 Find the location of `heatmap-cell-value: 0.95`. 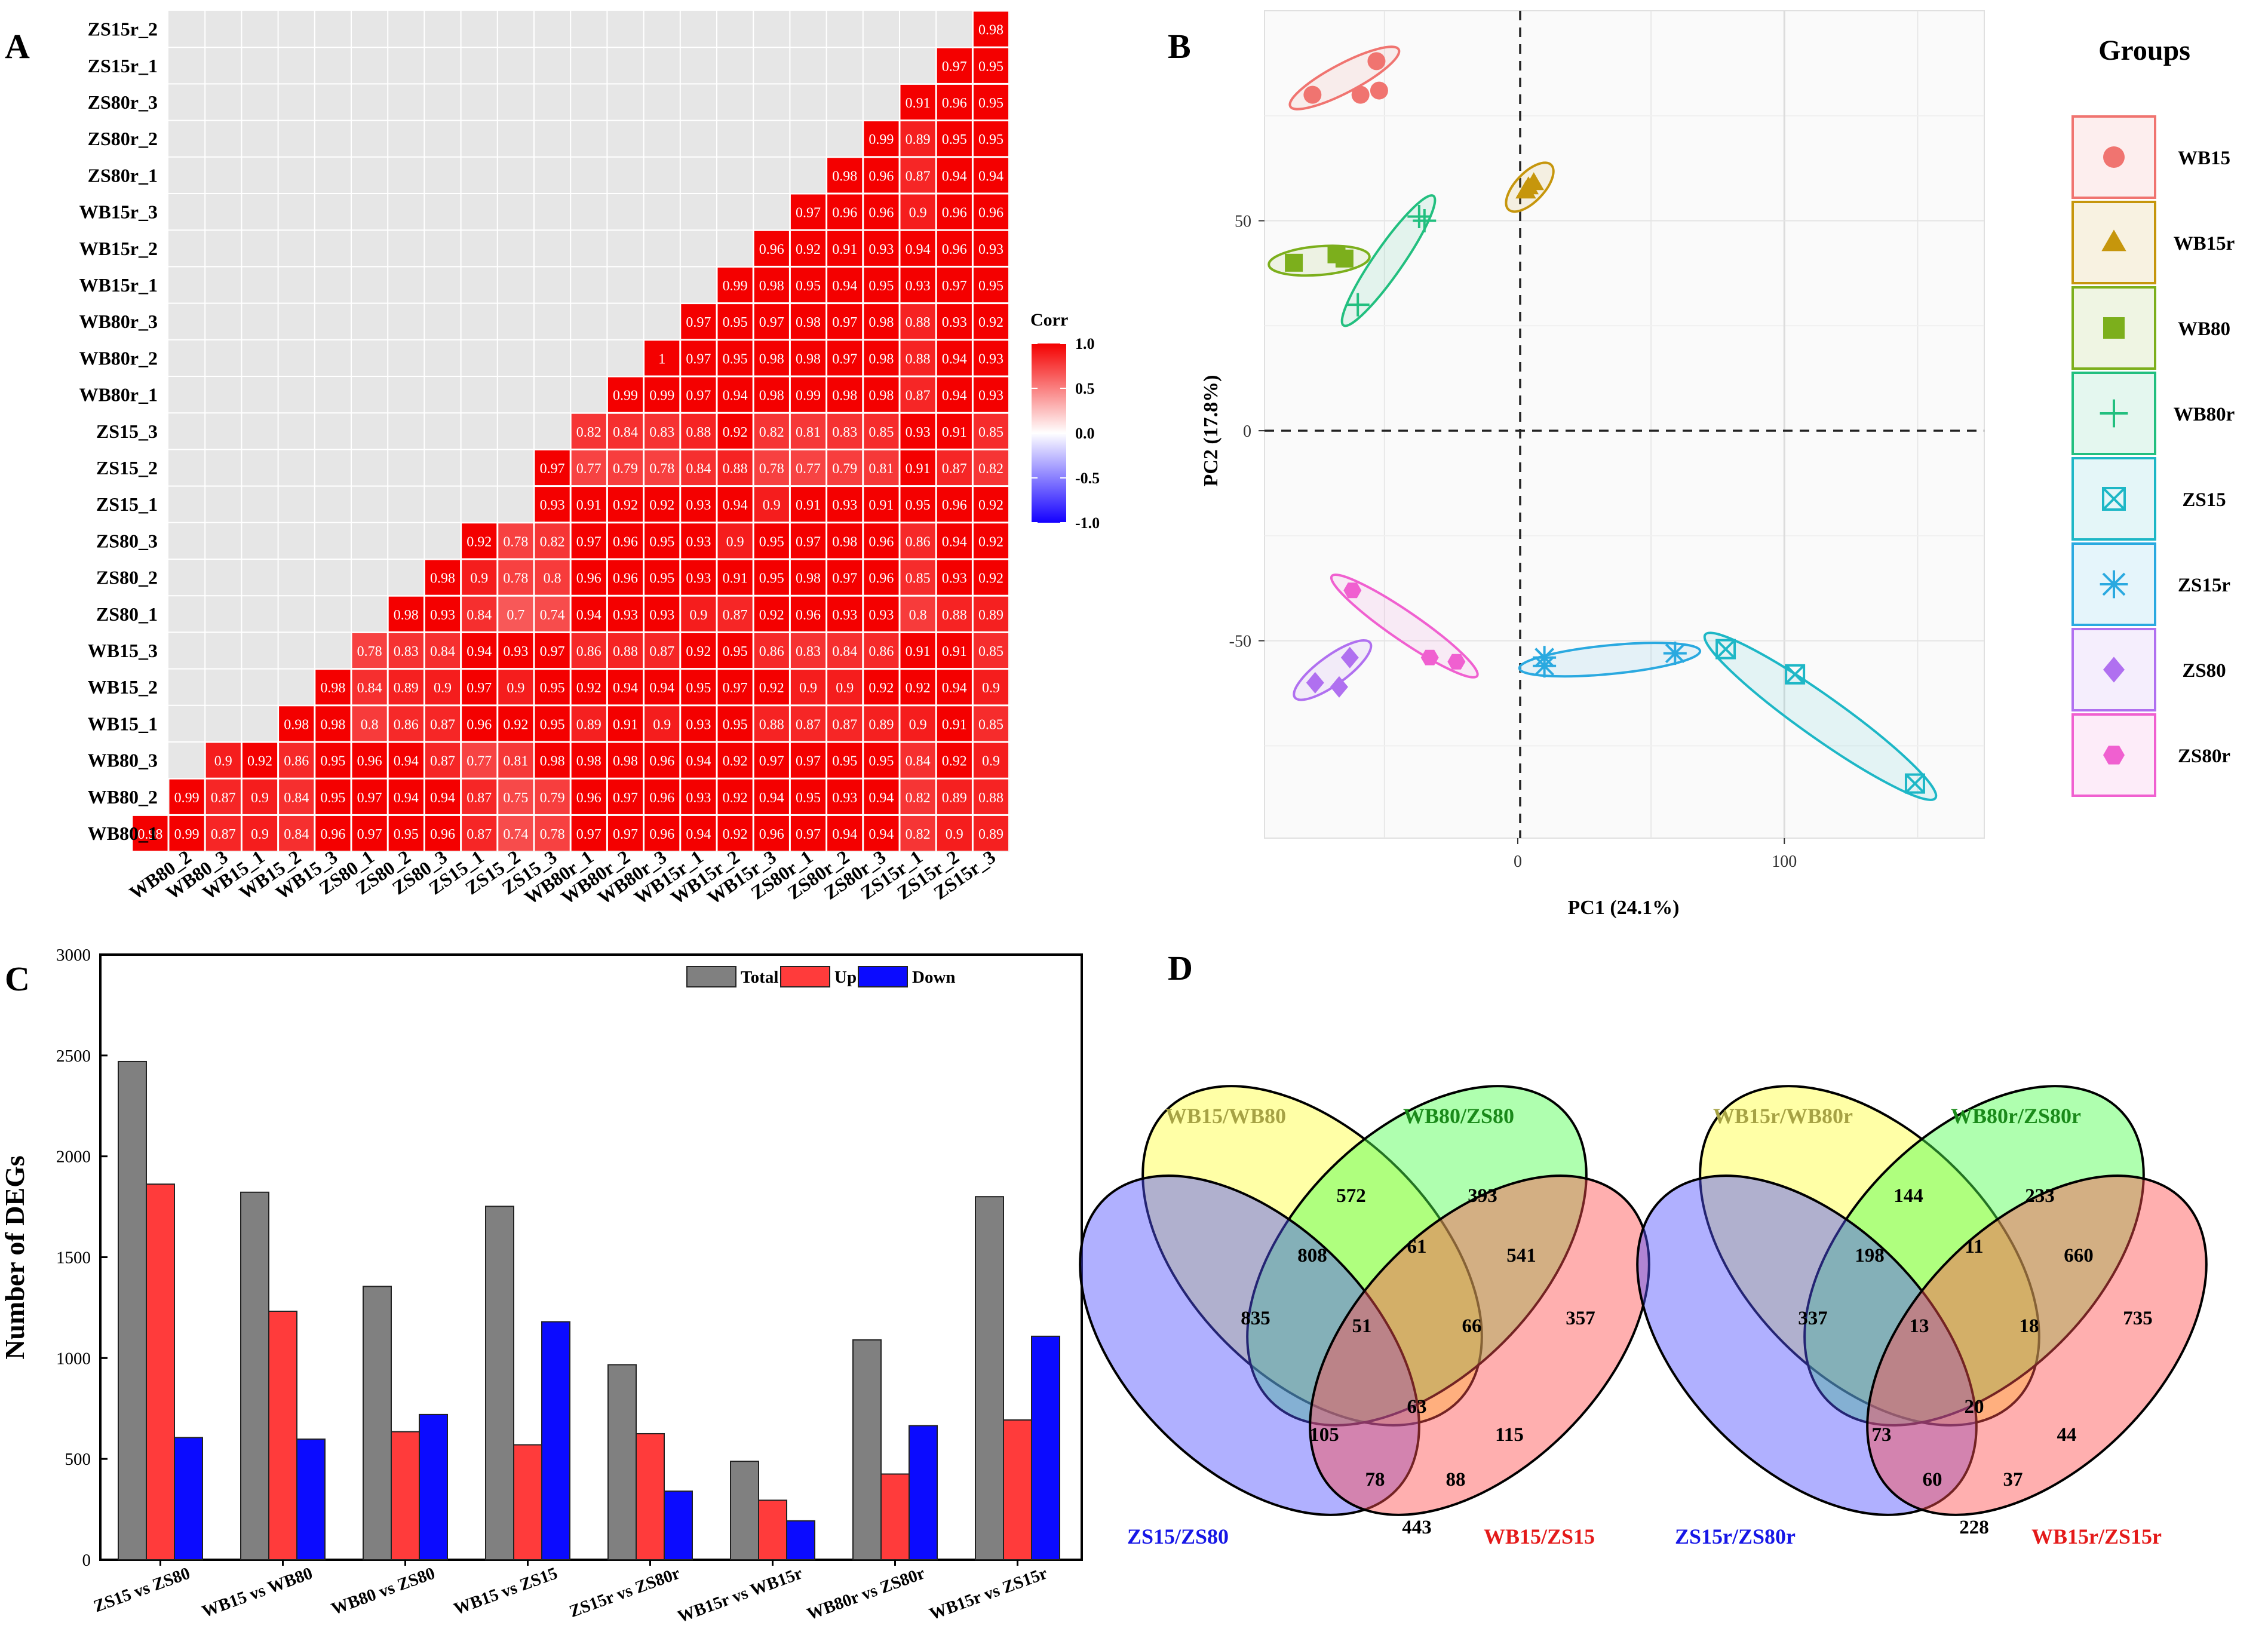

heatmap-cell-value: 0.95 is located at coordinates (990, 286).